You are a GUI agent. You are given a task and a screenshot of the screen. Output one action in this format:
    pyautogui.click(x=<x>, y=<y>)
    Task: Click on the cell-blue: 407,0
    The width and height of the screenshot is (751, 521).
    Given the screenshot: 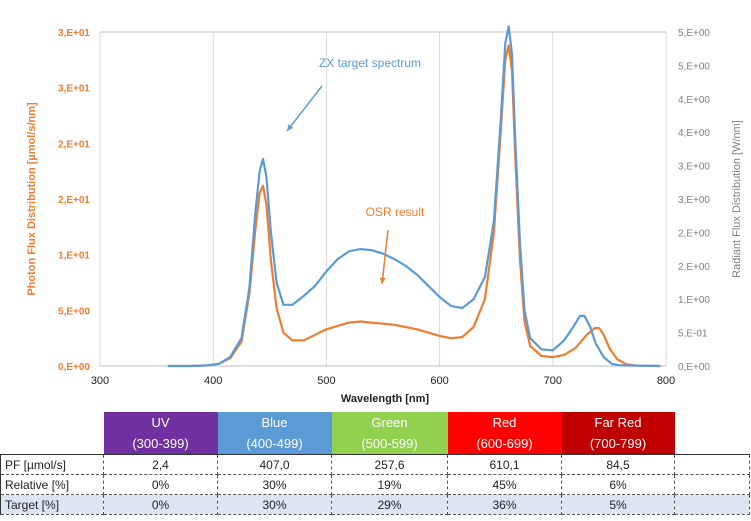 What is the action you would take?
    pyautogui.click(x=274, y=464)
    